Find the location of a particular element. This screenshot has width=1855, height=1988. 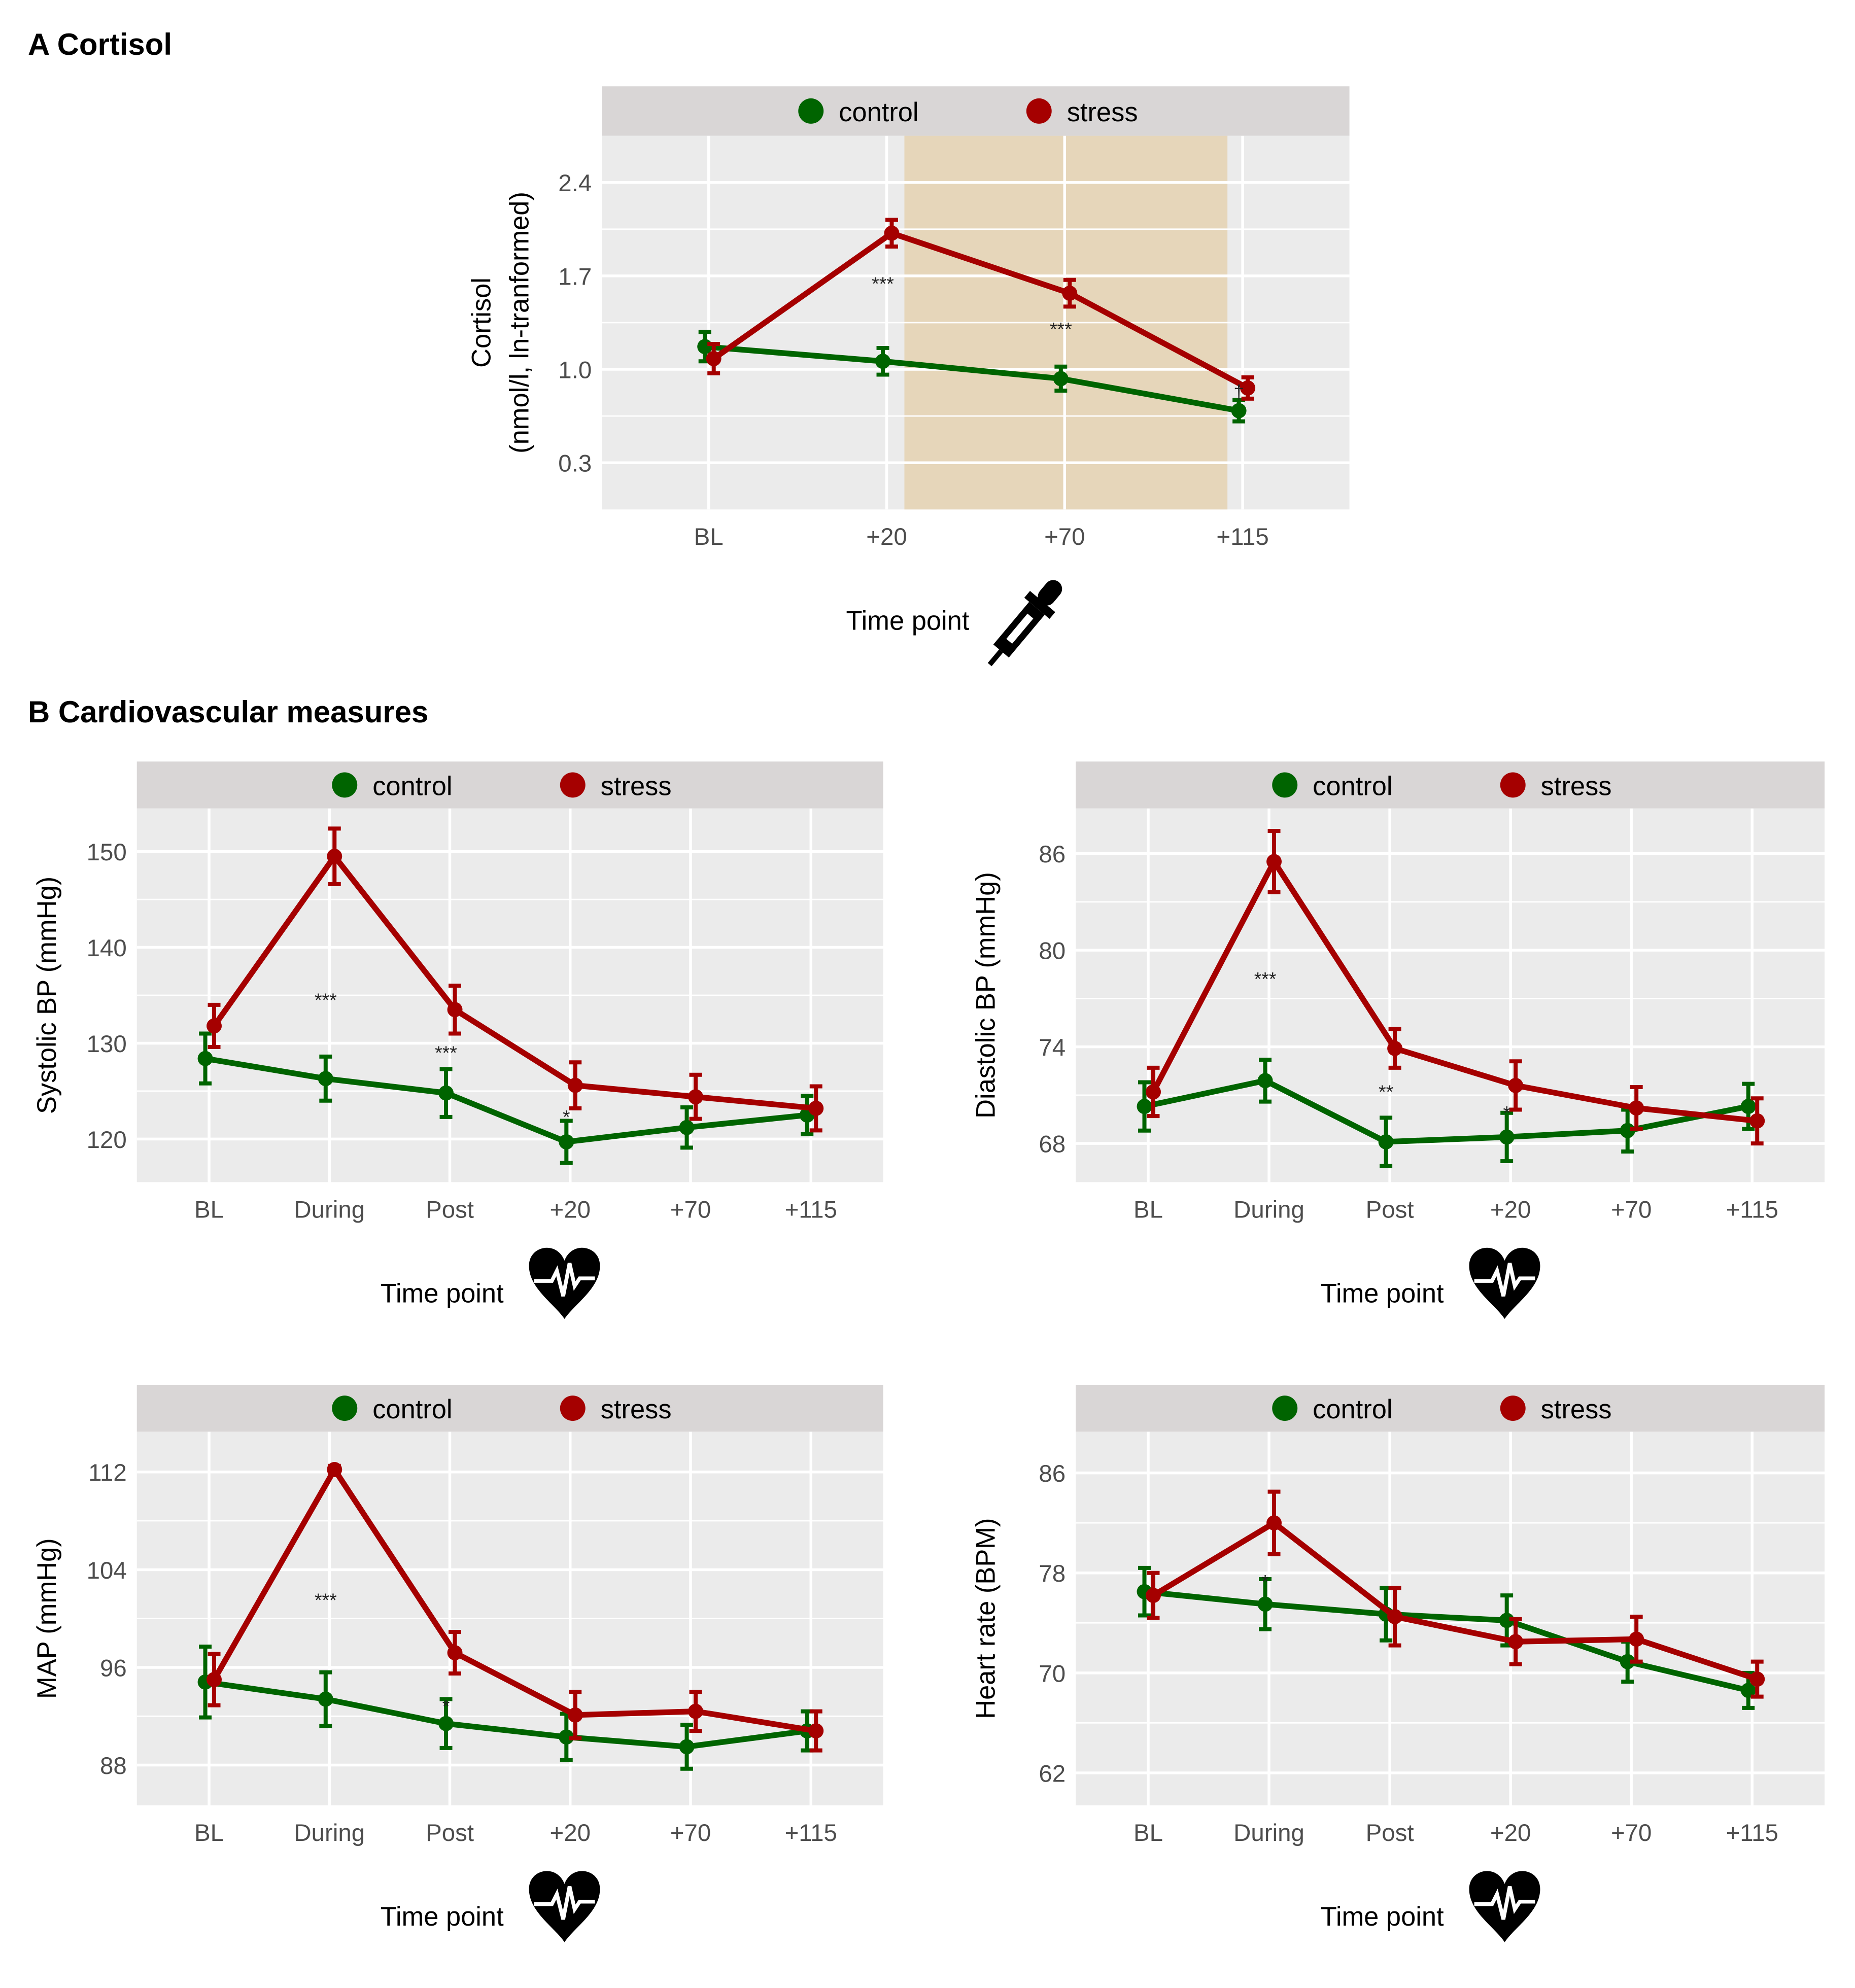

y-tick-label: 130 is located at coordinates (107, 1044).